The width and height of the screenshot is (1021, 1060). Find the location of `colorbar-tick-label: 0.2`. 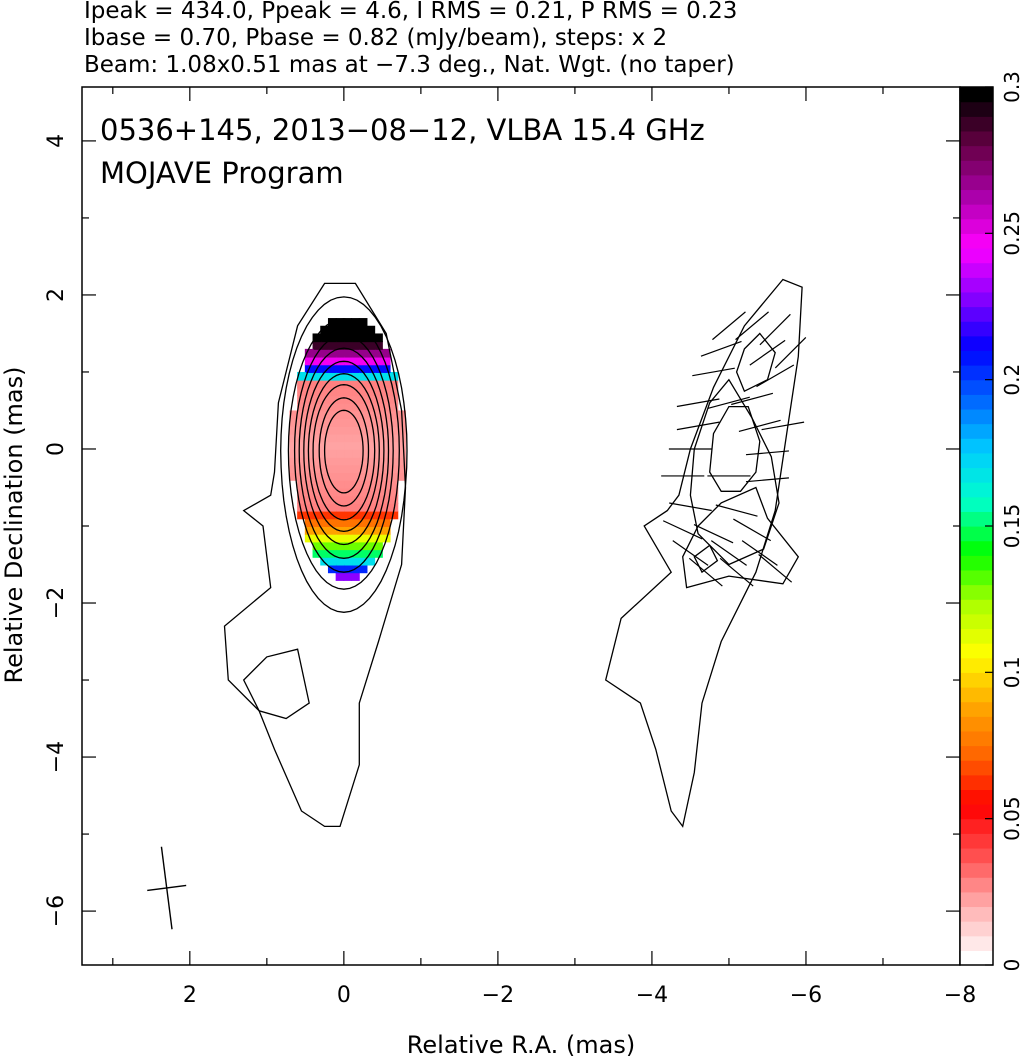

colorbar-tick-label: 0.2 is located at coordinates (1010, 380).